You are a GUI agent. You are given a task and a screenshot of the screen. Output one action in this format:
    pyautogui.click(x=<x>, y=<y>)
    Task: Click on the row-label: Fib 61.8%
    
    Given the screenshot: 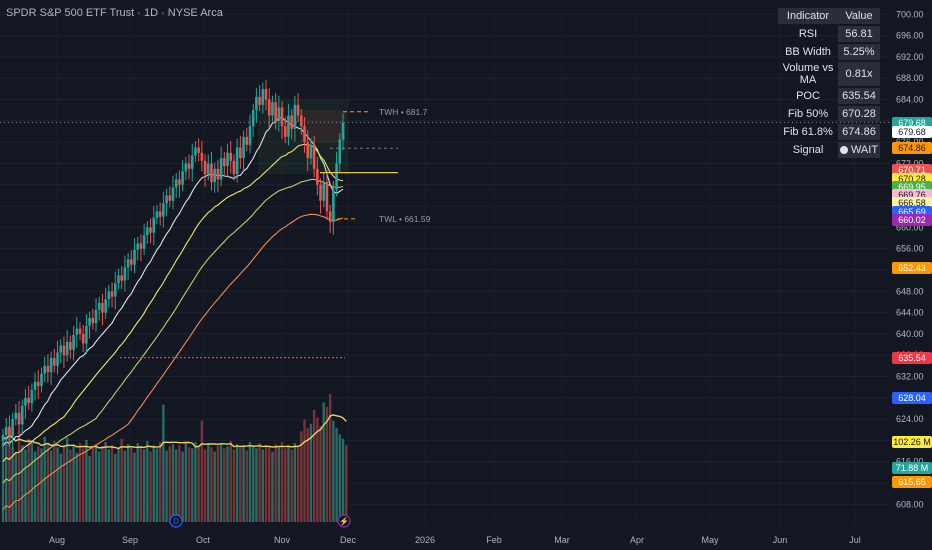 What is the action you would take?
    pyautogui.click(x=808, y=132)
    